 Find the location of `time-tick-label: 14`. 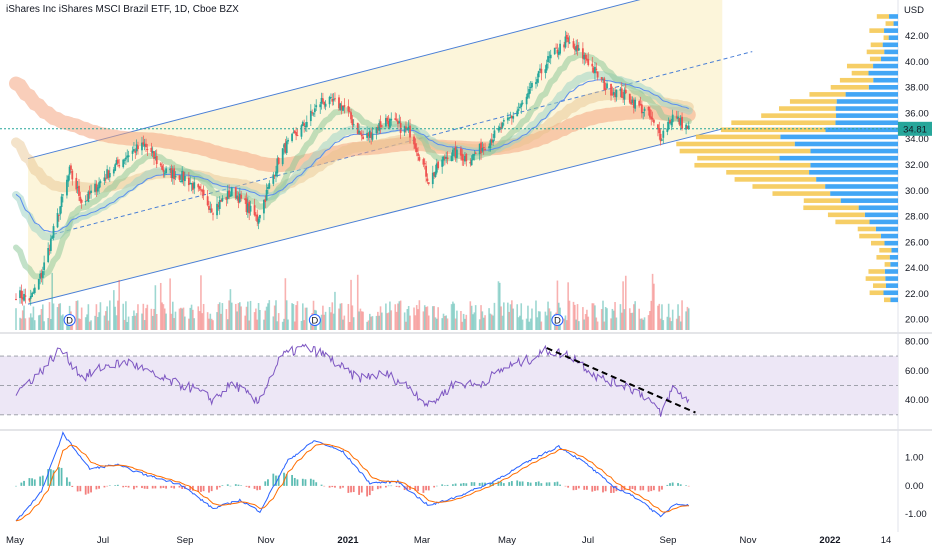

time-tick-label: 14 is located at coordinates (886, 540).